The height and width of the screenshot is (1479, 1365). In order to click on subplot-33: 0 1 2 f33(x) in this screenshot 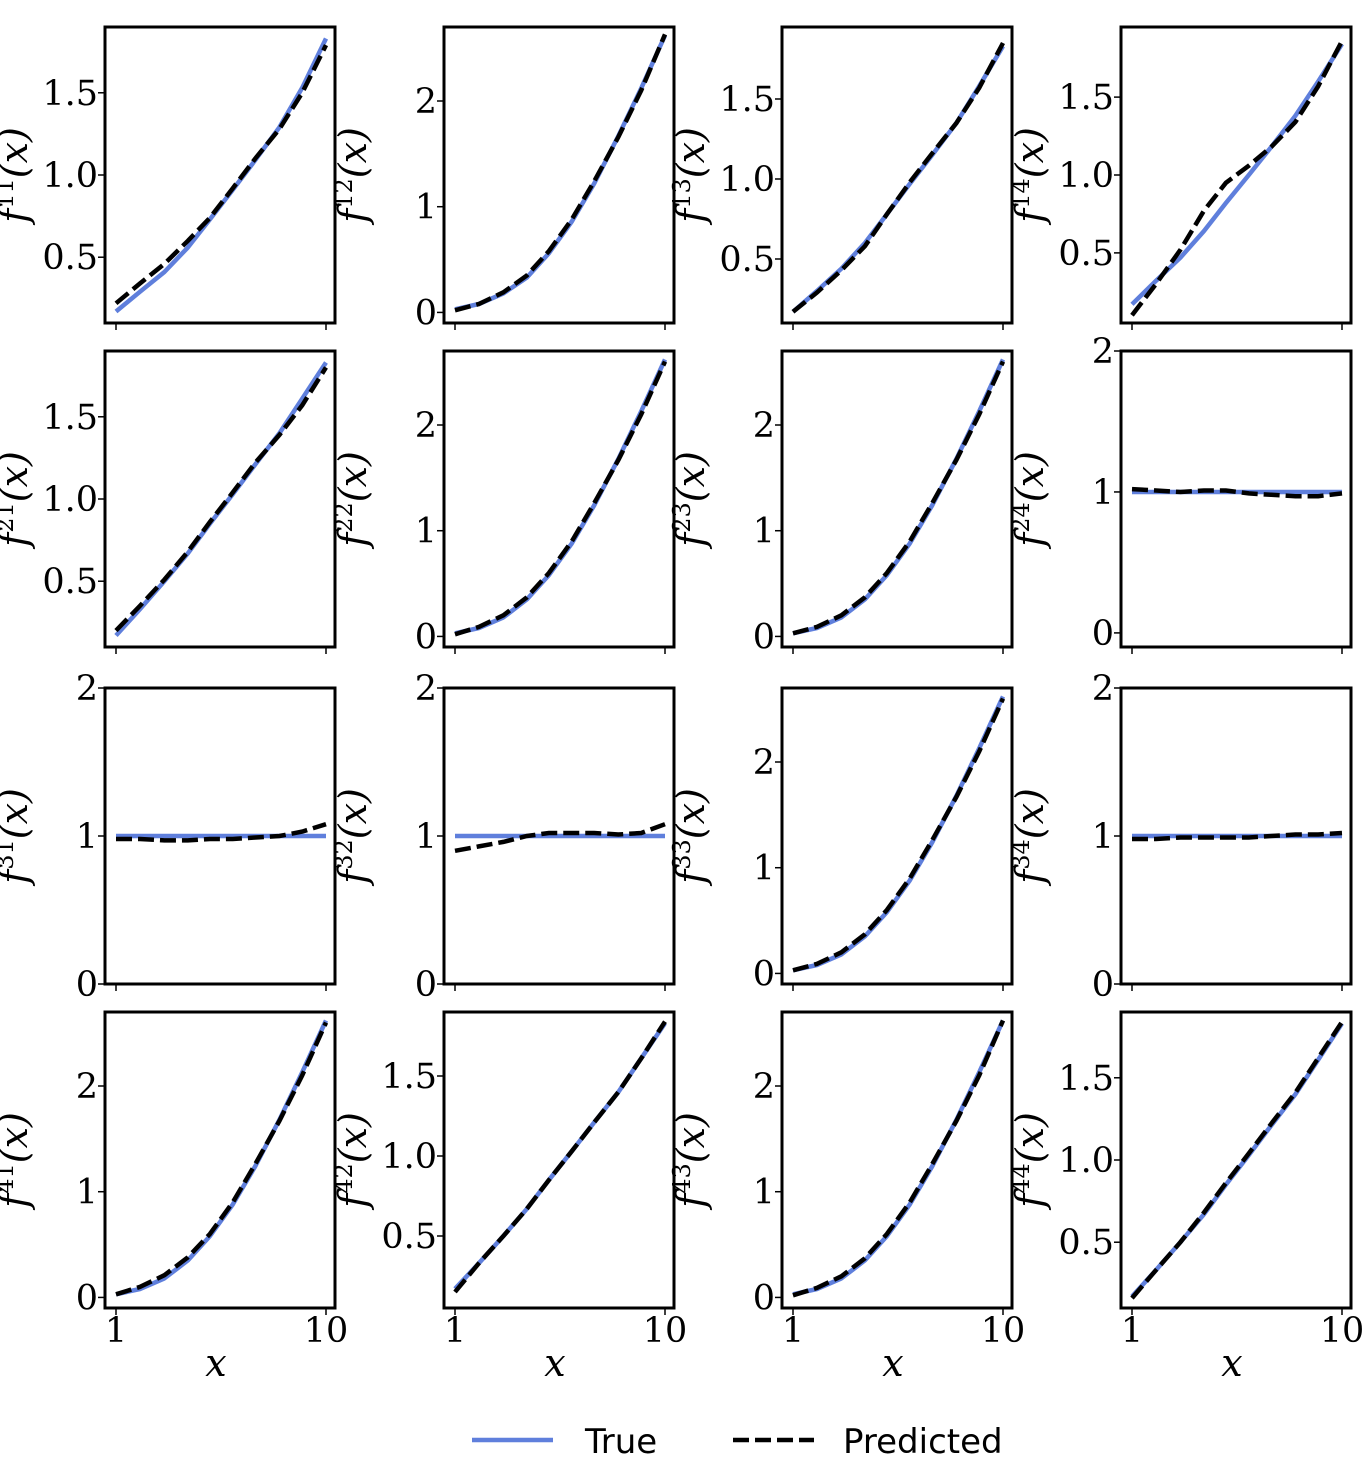, I will do `click(841, 840)`.